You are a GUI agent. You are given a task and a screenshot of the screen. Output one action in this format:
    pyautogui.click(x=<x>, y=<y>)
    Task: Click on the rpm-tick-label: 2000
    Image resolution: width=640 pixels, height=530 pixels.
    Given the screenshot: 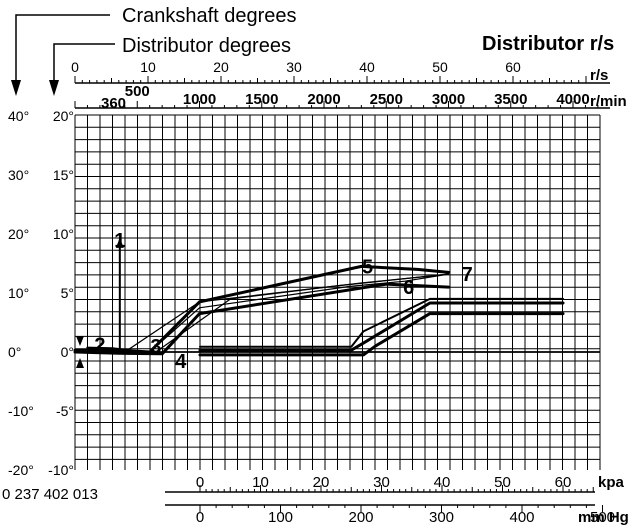 What is the action you would take?
    pyautogui.click(x=323, y=99)
    